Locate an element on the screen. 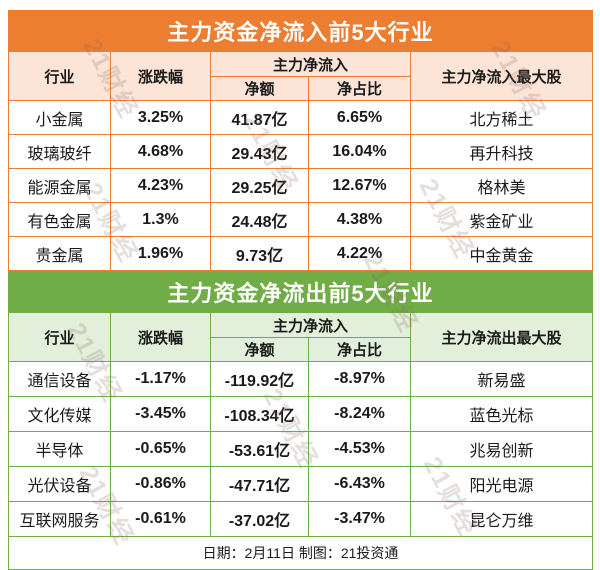 The image size is (600, 570). cell-industry: 文化传媒 is located at coordinates (59, 414).